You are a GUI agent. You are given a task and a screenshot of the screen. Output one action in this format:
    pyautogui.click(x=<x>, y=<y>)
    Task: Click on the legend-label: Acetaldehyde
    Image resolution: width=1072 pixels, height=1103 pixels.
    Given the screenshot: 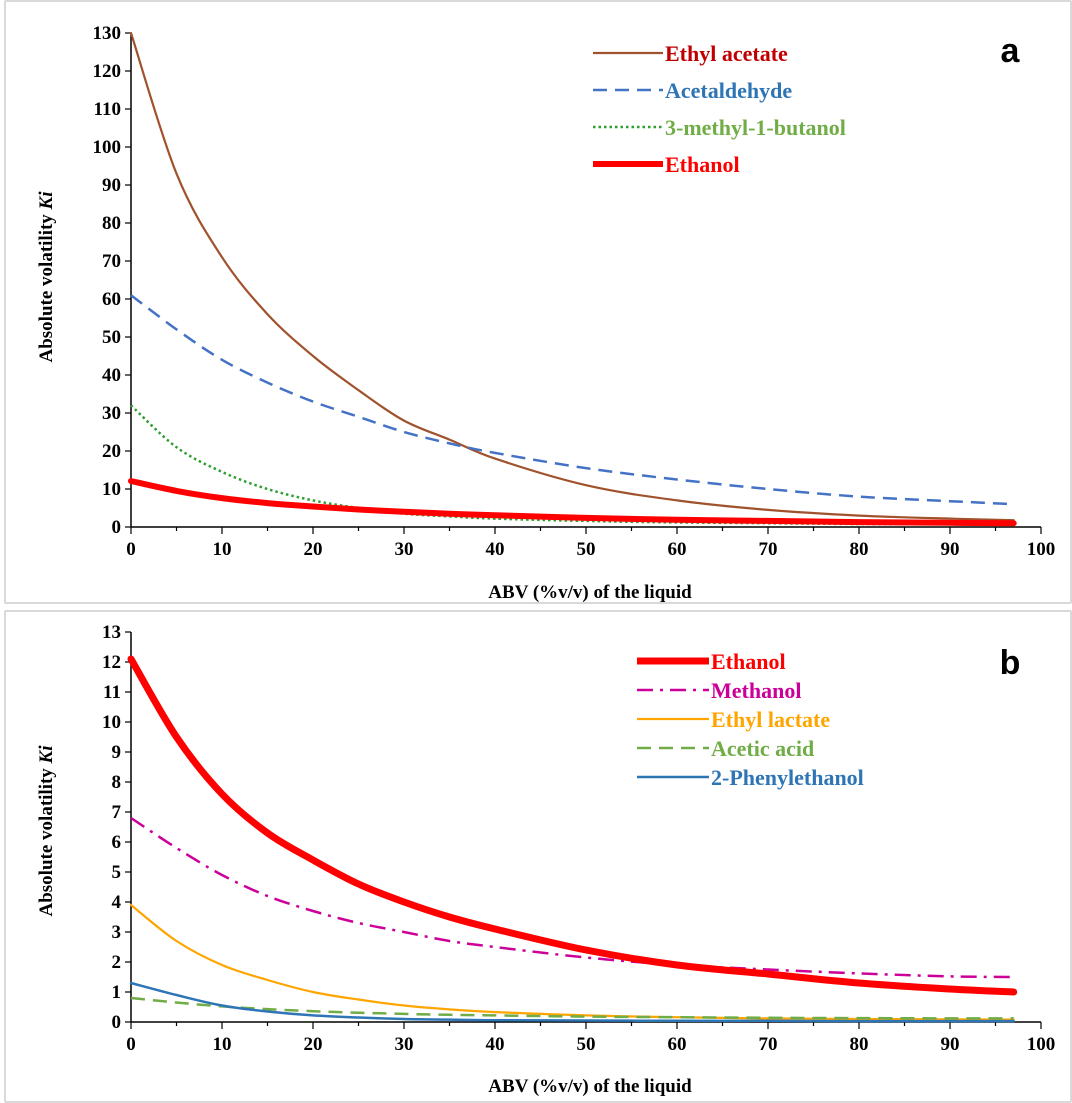 What is the action you would take?
    pyautogui.click(x=728, y=90)
    